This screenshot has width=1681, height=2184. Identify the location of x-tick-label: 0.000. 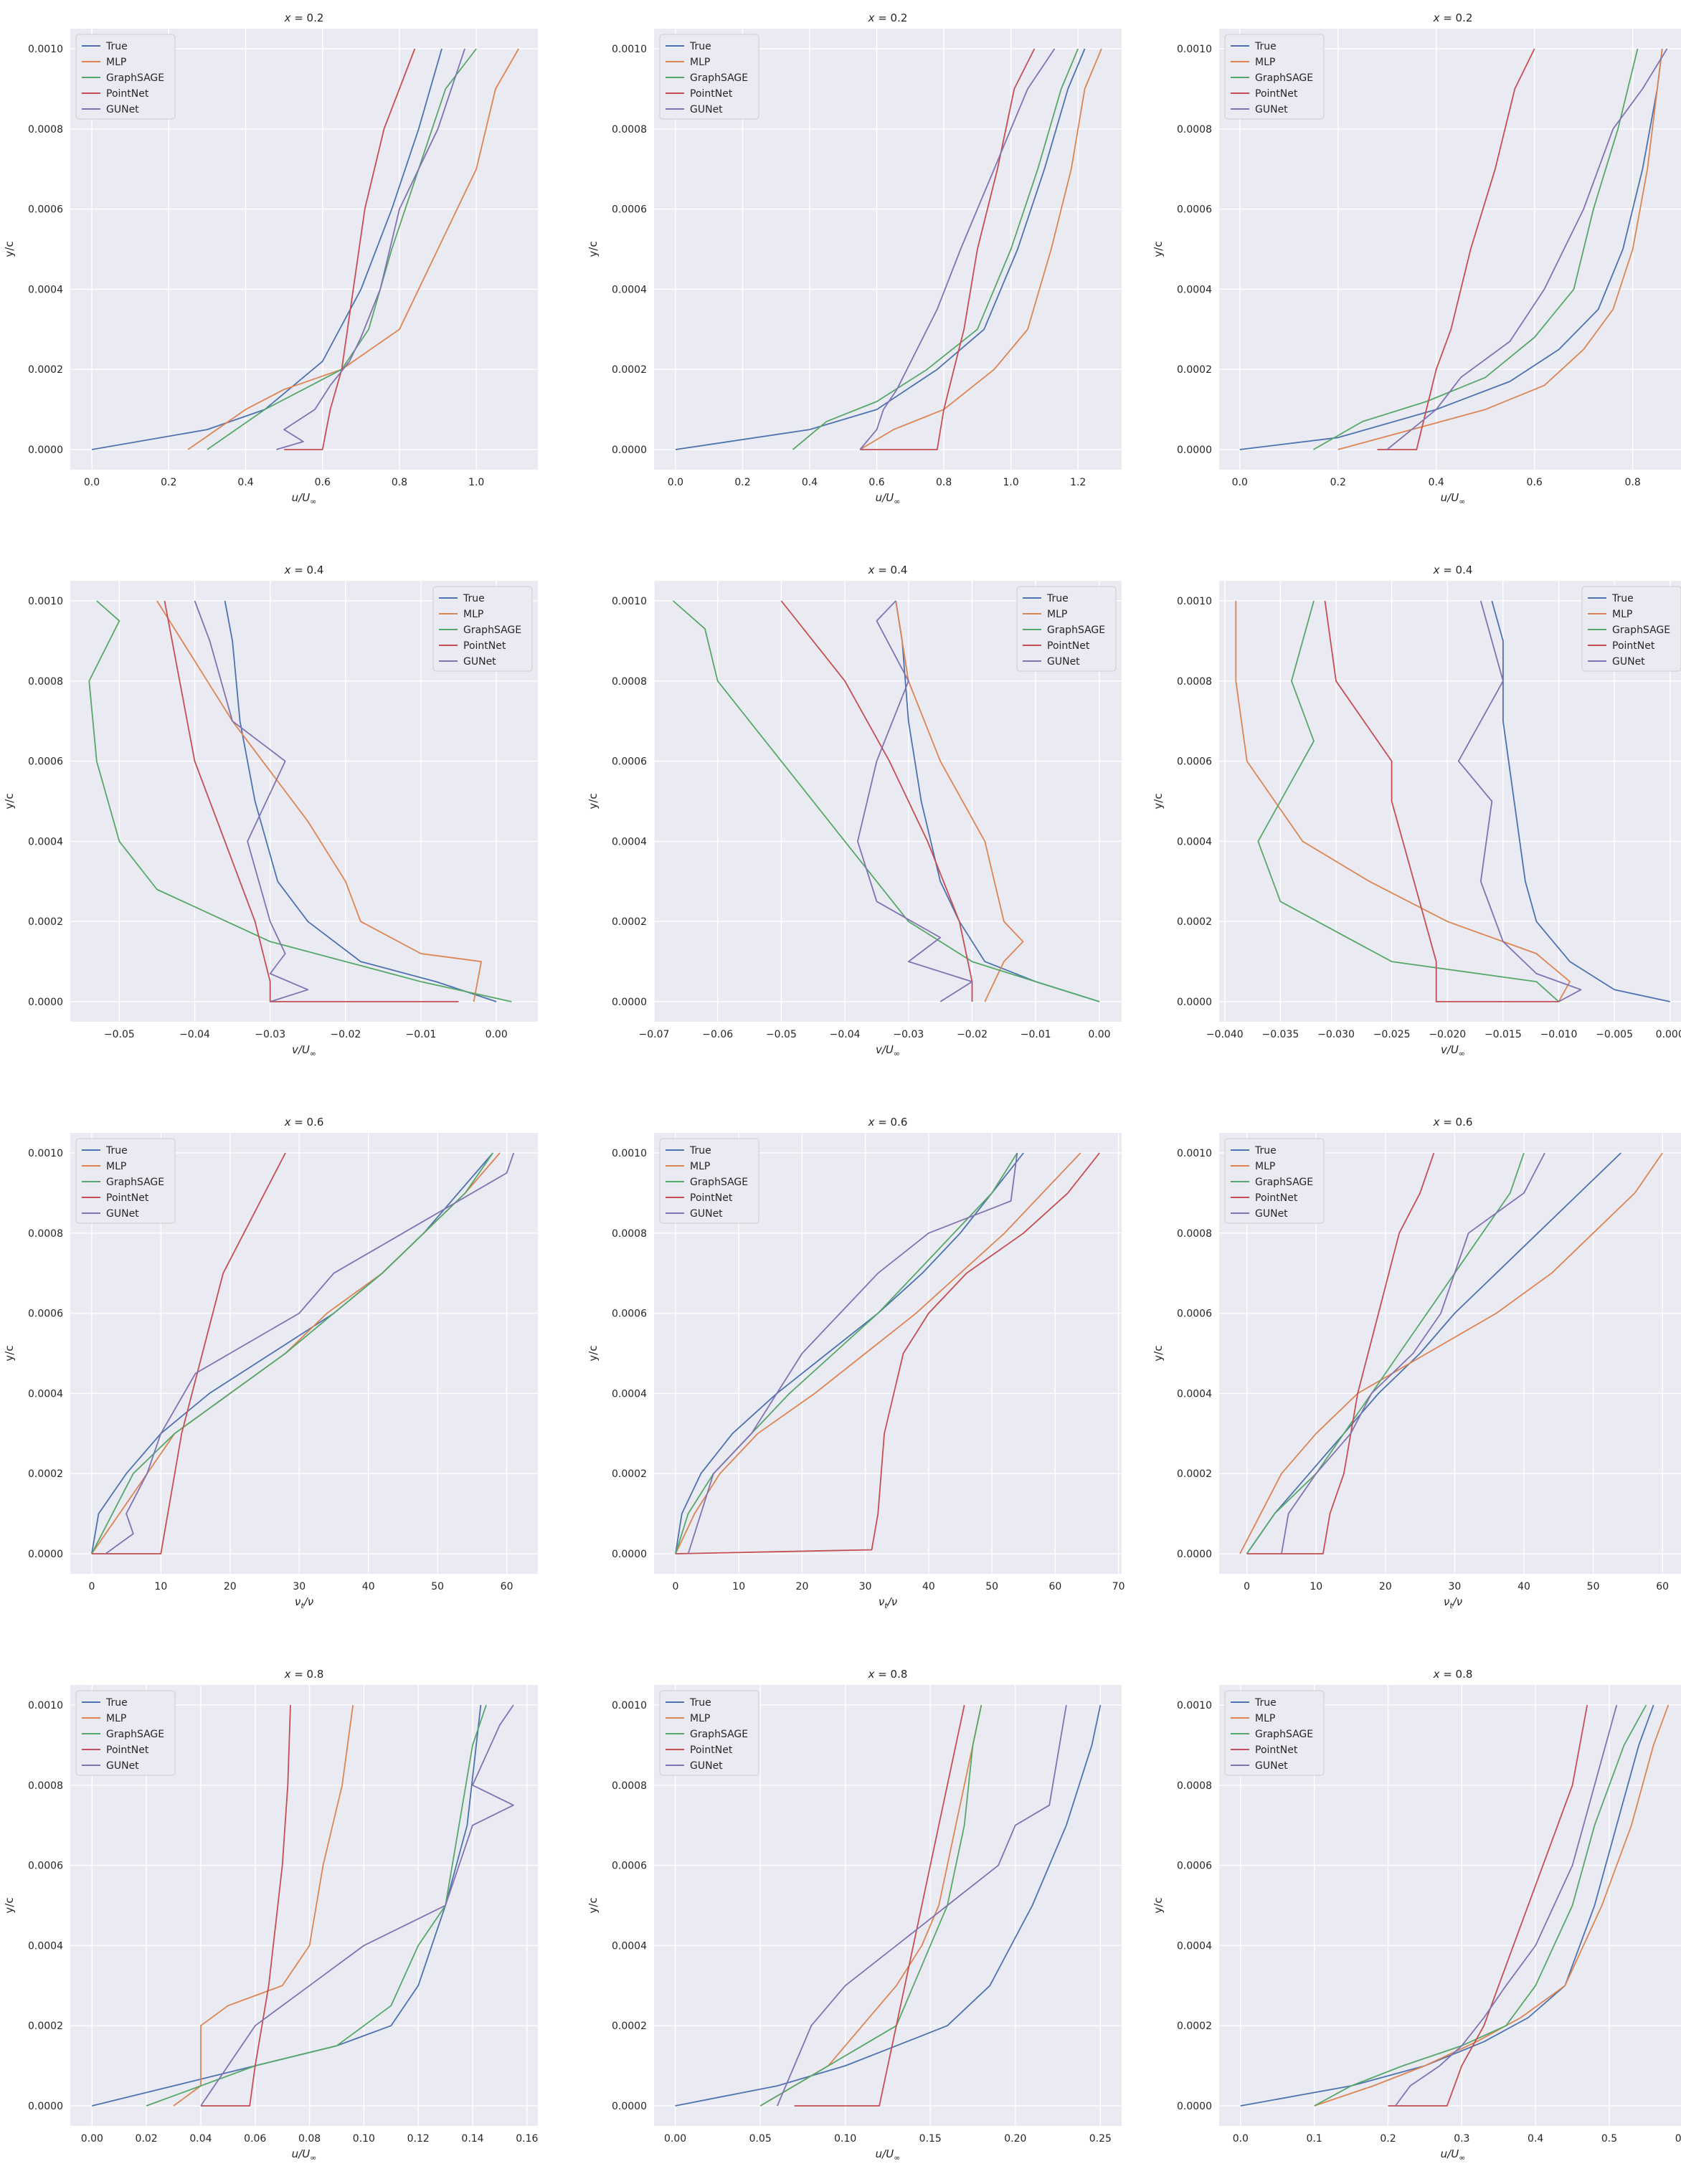
(1668, 1034).